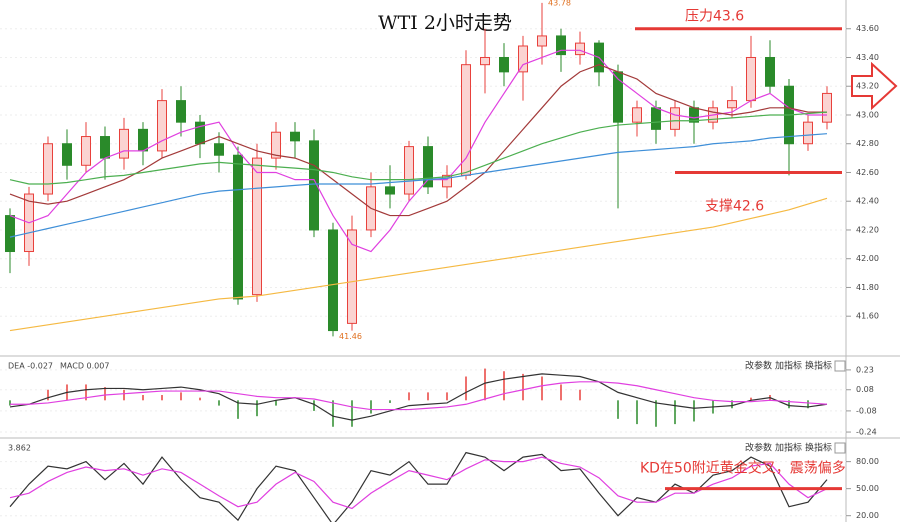 The width and height of the screenshot is (900, 522). Describe the element at coordinates (867, 28) in the screenshot. I see `y-tick-label: 43.60` at that location.